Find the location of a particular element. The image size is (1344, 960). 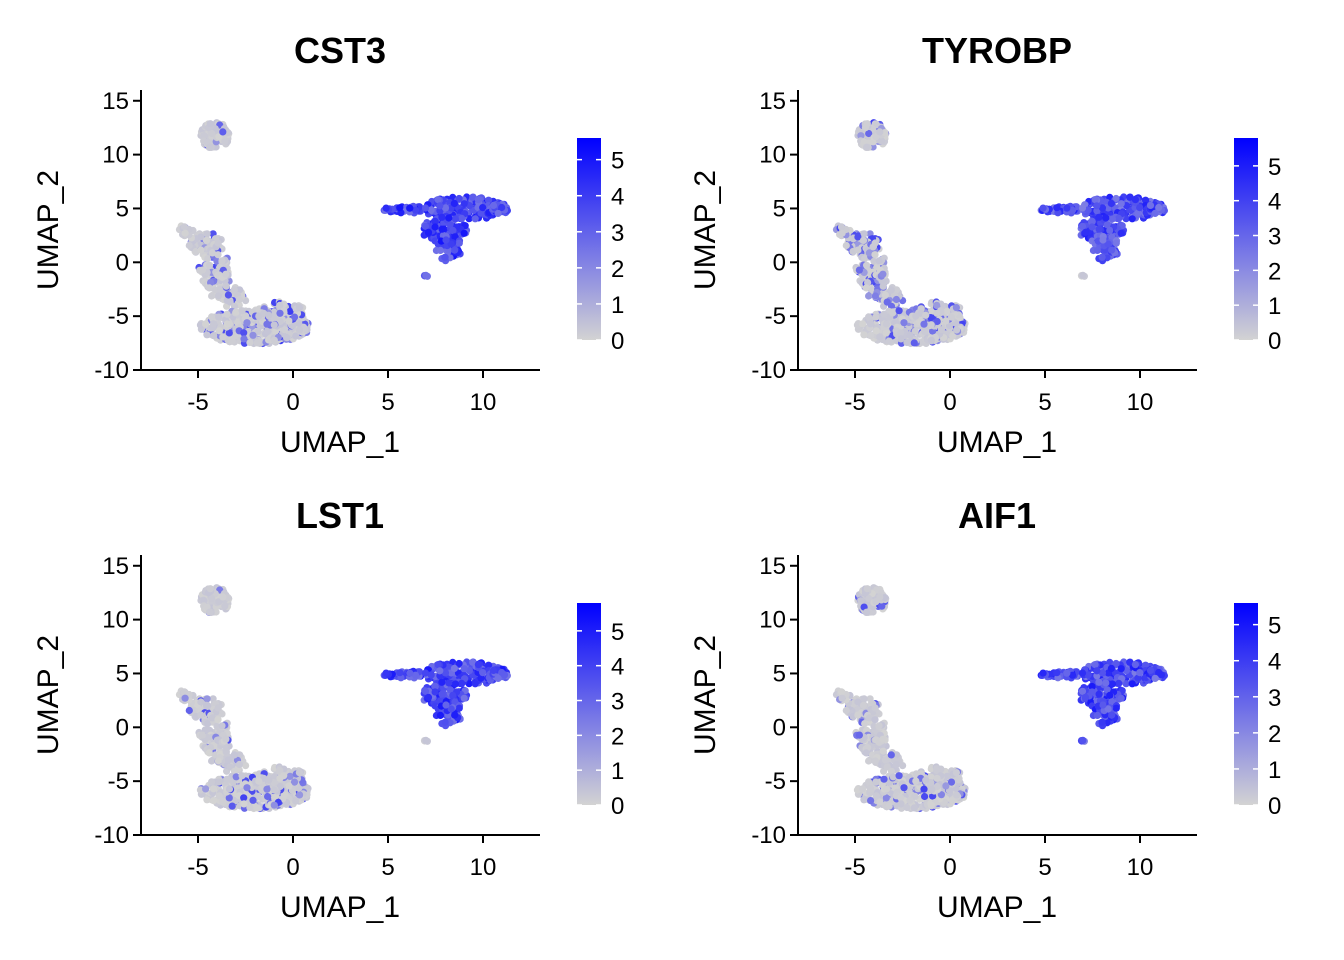

legend-tick-label: 1 is located at coordinates (1274, 306).